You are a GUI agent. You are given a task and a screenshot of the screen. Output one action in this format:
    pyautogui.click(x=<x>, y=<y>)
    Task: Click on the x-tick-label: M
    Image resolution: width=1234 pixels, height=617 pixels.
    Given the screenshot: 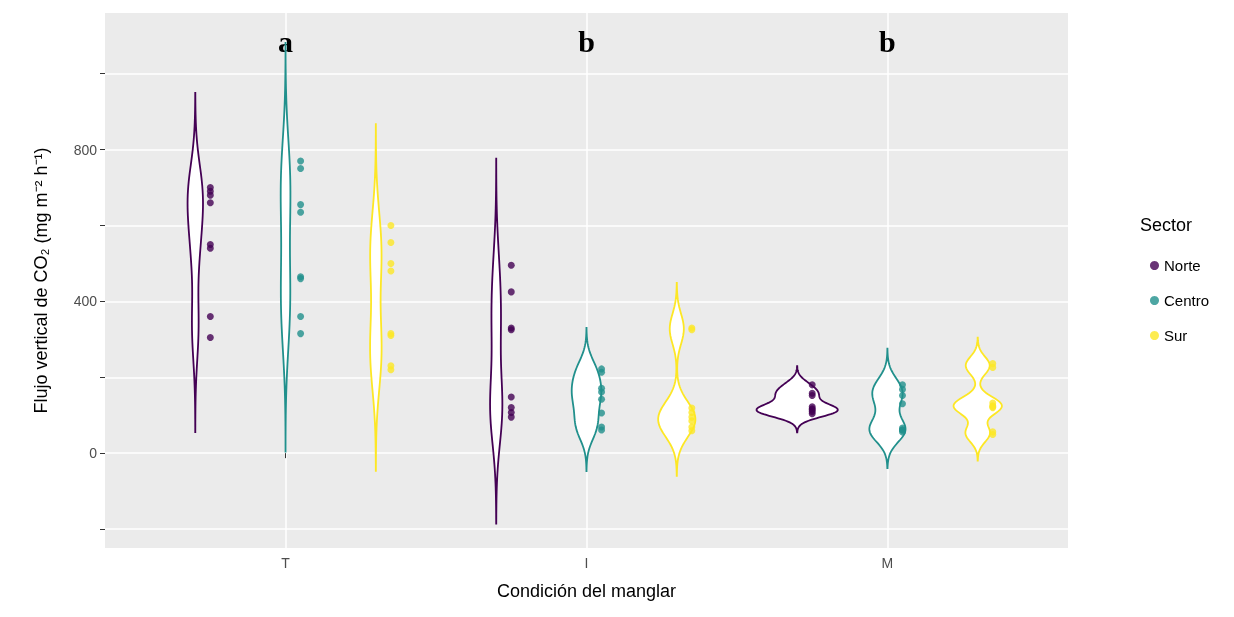 What is the action you would take?
    pyautogui.click(x=887, y=563)
    